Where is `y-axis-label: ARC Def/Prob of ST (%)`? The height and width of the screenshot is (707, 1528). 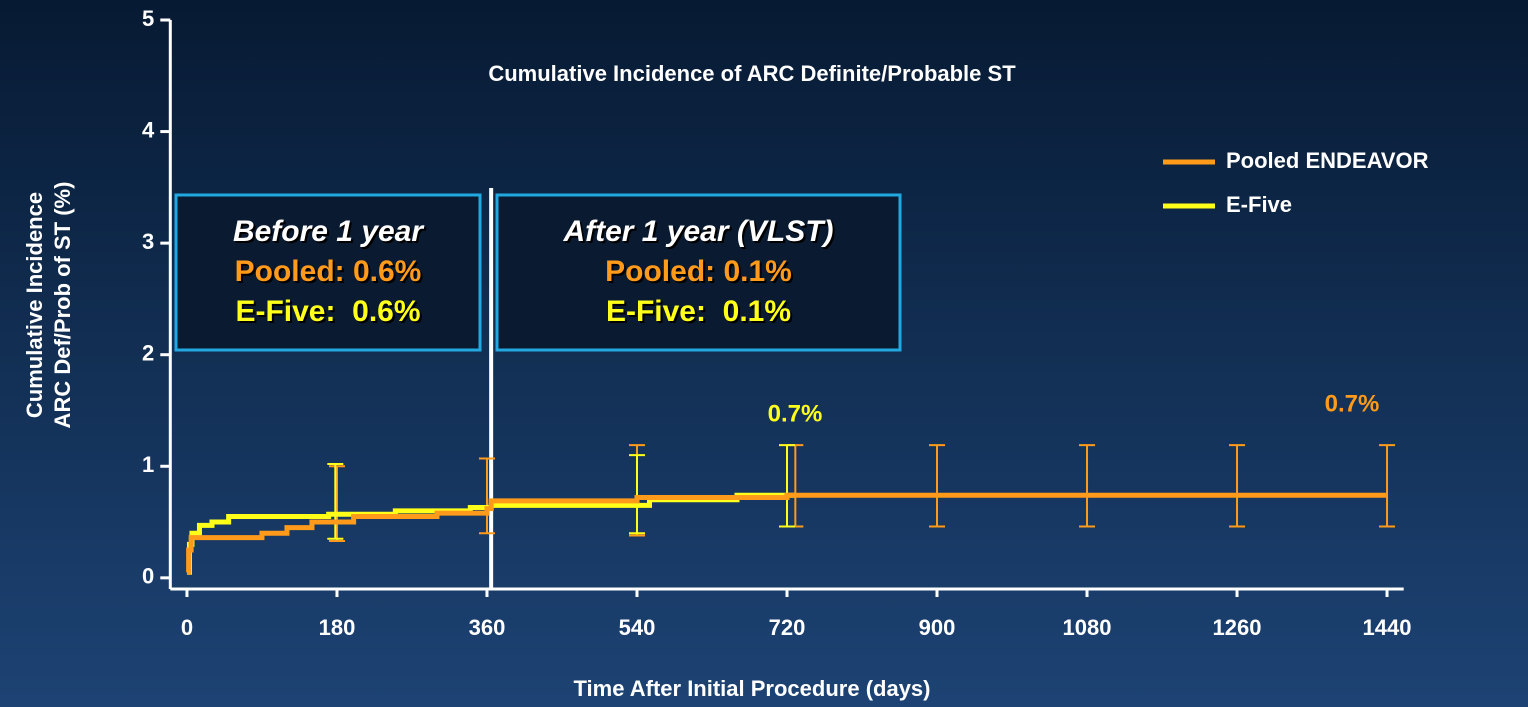 y-axis-label: ARC Def/Prob of ST (%) is located at coordinates (62, 305).